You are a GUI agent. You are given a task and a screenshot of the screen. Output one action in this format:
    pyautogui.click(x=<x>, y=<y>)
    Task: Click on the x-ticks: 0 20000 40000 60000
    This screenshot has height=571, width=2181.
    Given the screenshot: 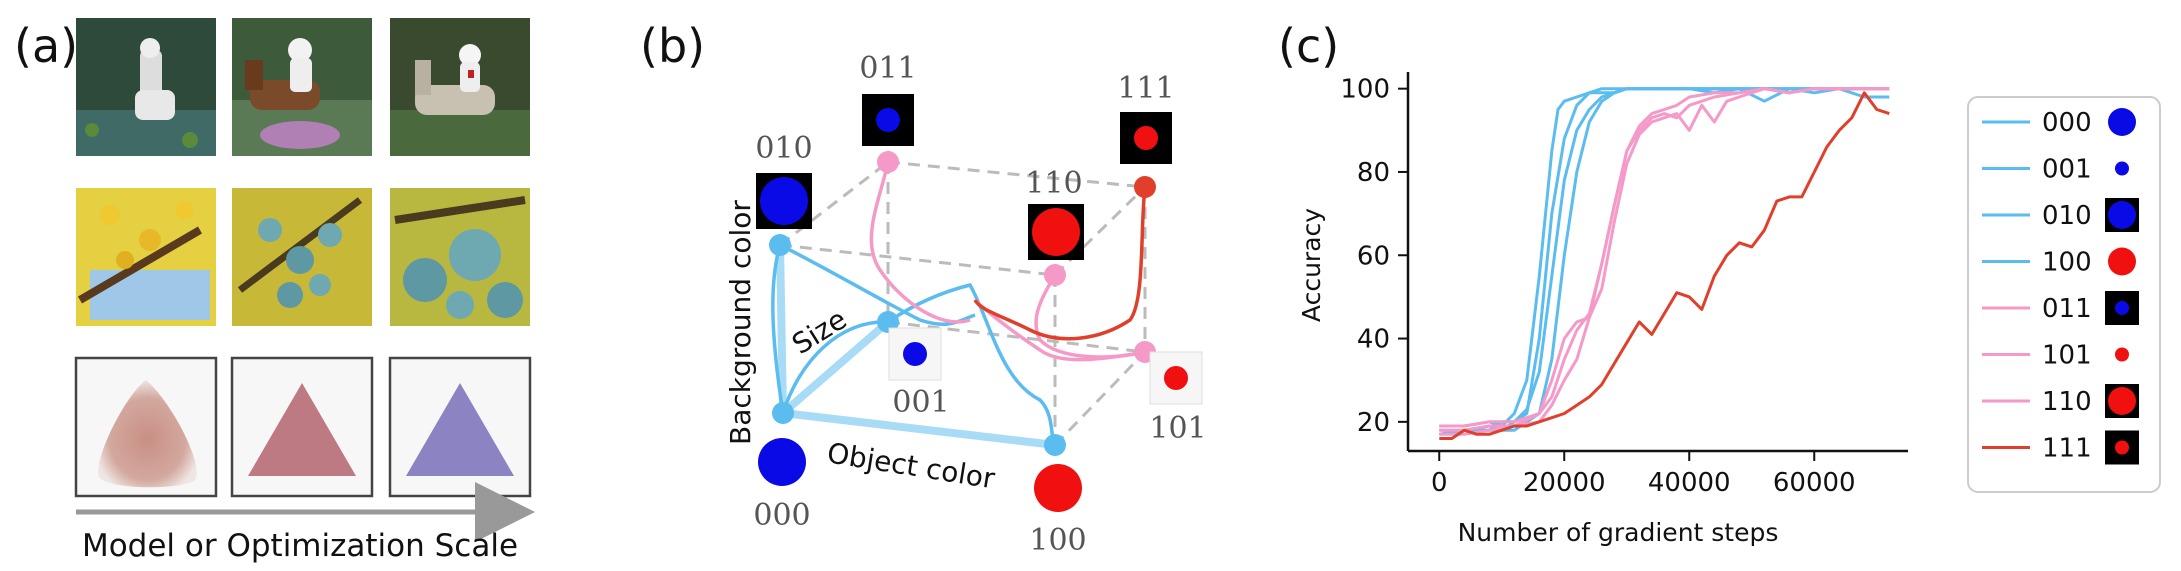 What is the action you would take?
    pyautogui.click(x=1643, y=474)
    